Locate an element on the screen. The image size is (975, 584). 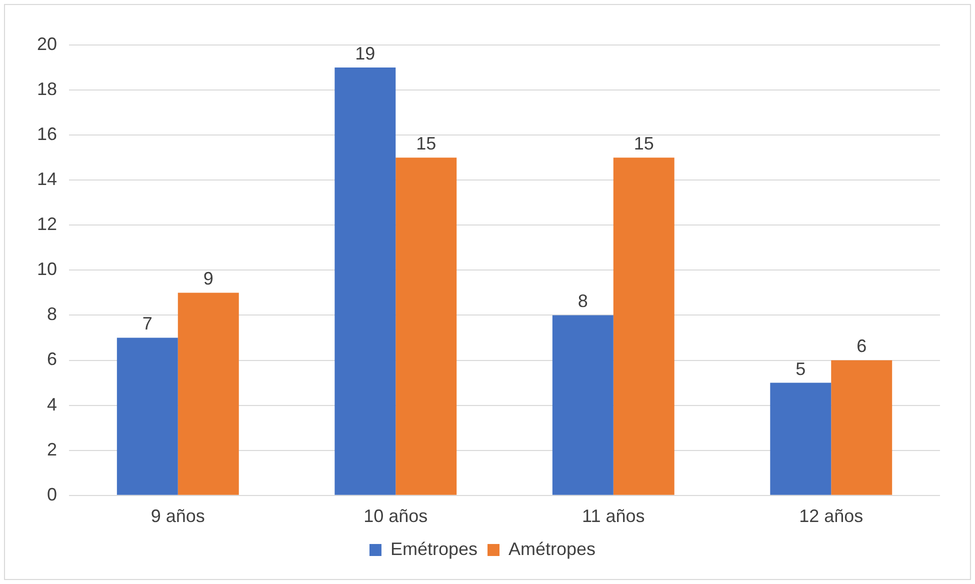
y-tick-label: 2 is located at coordinates (52, 449).